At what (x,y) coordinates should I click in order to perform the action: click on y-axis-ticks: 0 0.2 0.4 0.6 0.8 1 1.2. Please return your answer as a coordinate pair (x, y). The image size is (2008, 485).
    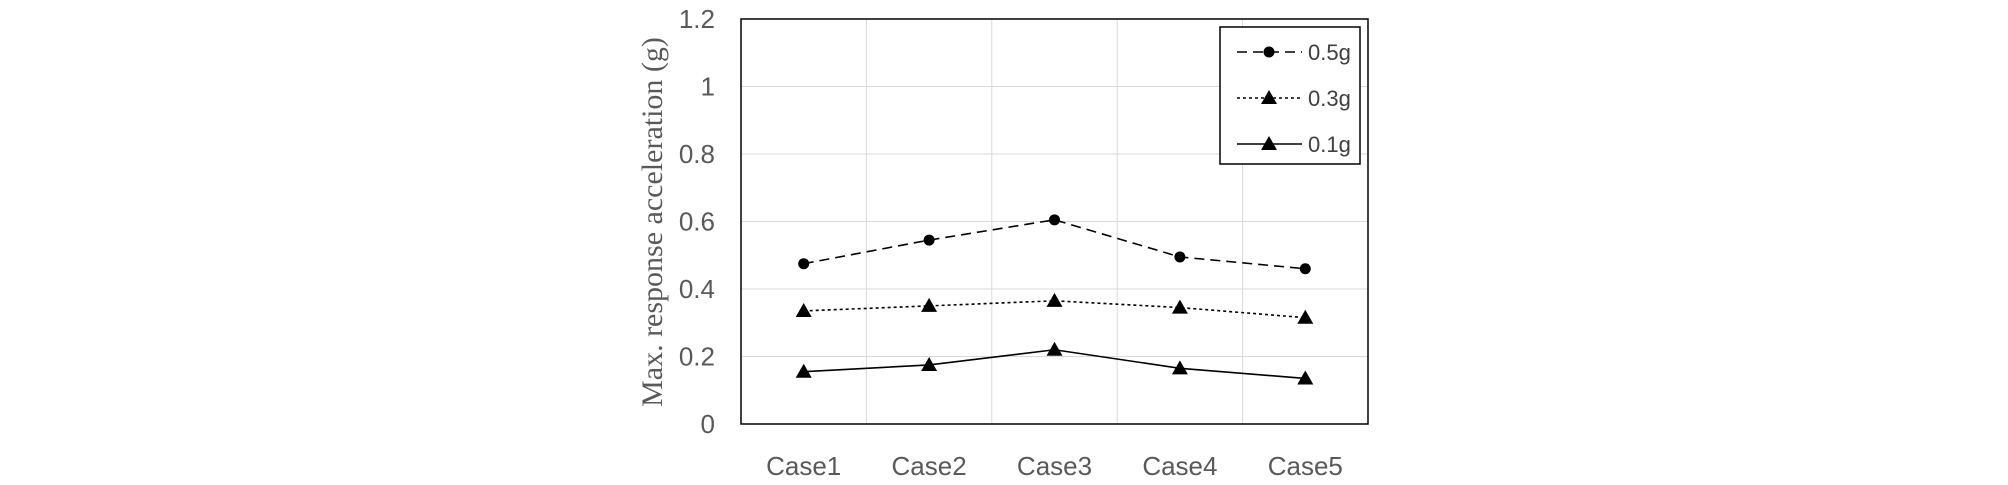
    Looking at the image, I should click on (697, 221).